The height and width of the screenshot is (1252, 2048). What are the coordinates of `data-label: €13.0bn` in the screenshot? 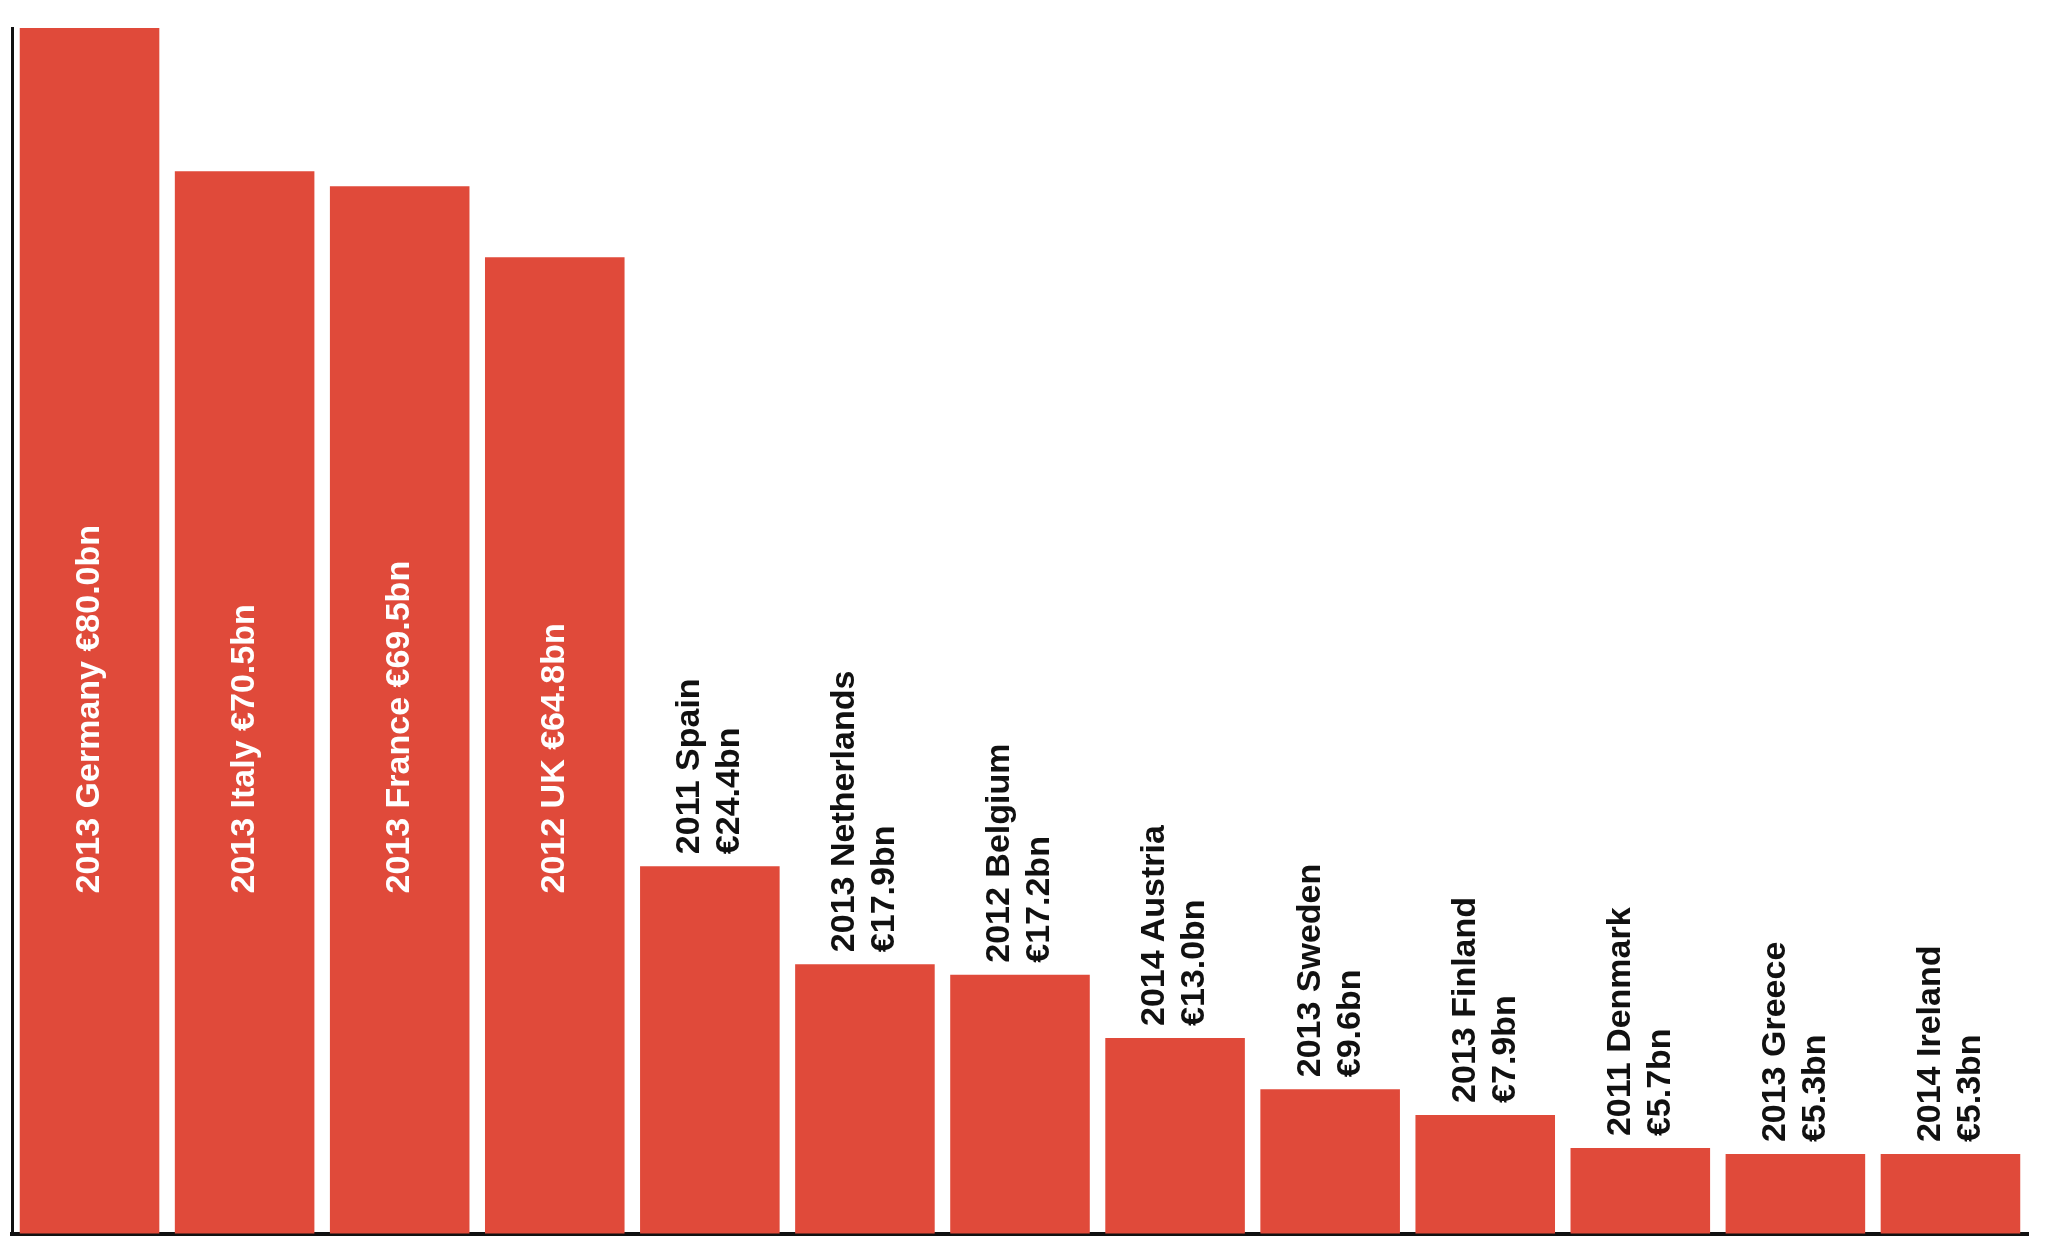 It's located at (1192, 963).